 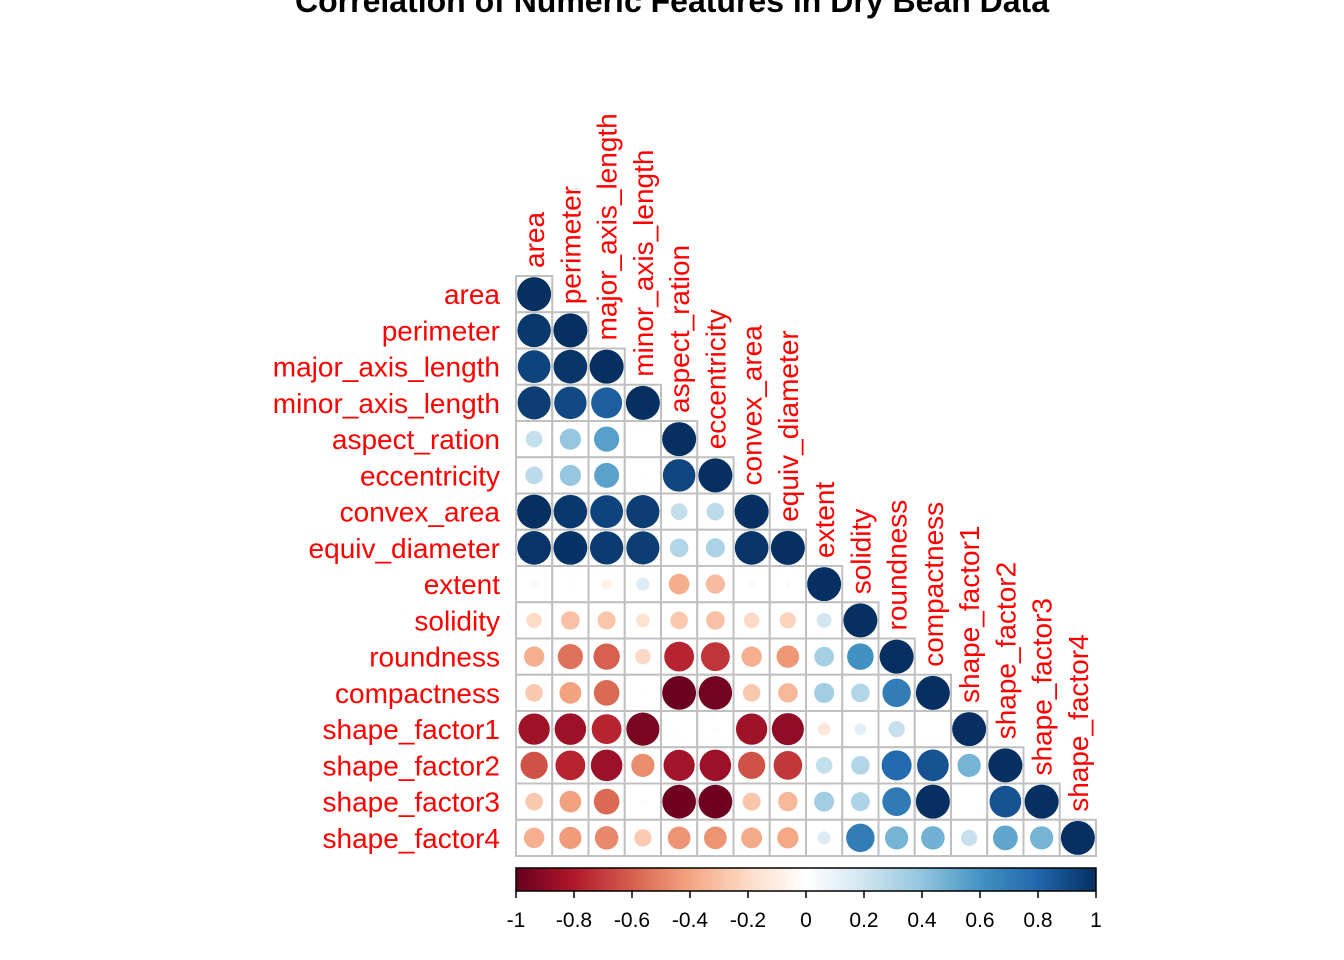 What do you see at coordinates (897, 565) in the screenshot?
I see `column-label: roundness` at bounding box center [897, 565].